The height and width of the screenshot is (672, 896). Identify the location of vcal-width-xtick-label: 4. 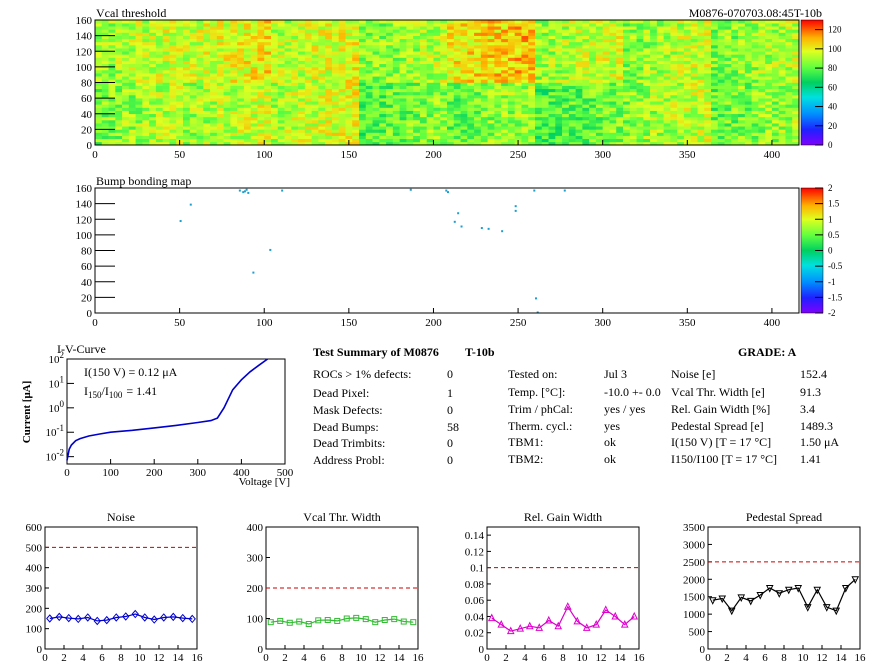
(304, 658).